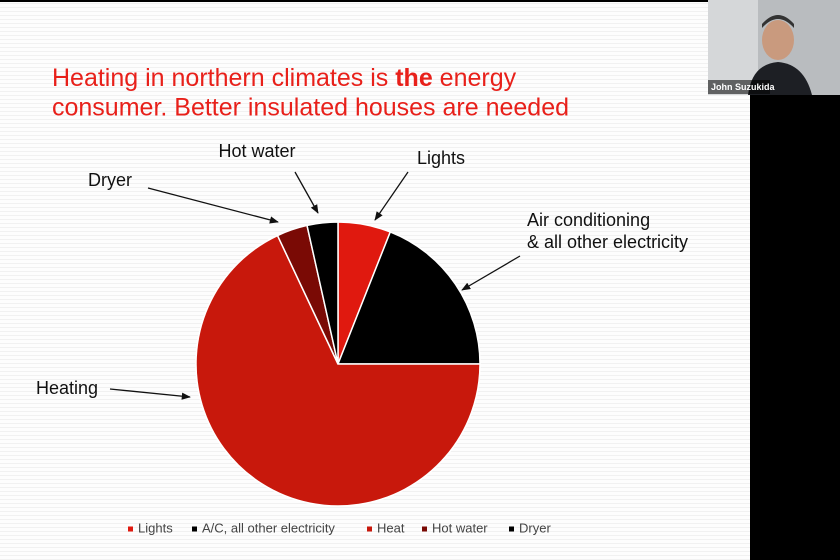 The height and width of the screenshot is (560, 840). I want to click on webcam: John Suzukida, so click(774, 47).